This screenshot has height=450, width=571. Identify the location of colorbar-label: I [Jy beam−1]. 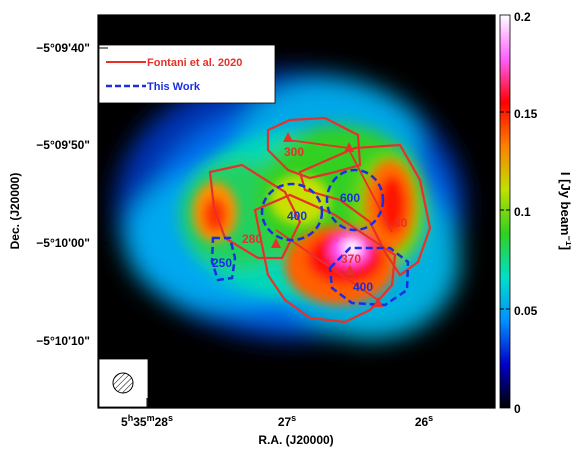
(564, 211).